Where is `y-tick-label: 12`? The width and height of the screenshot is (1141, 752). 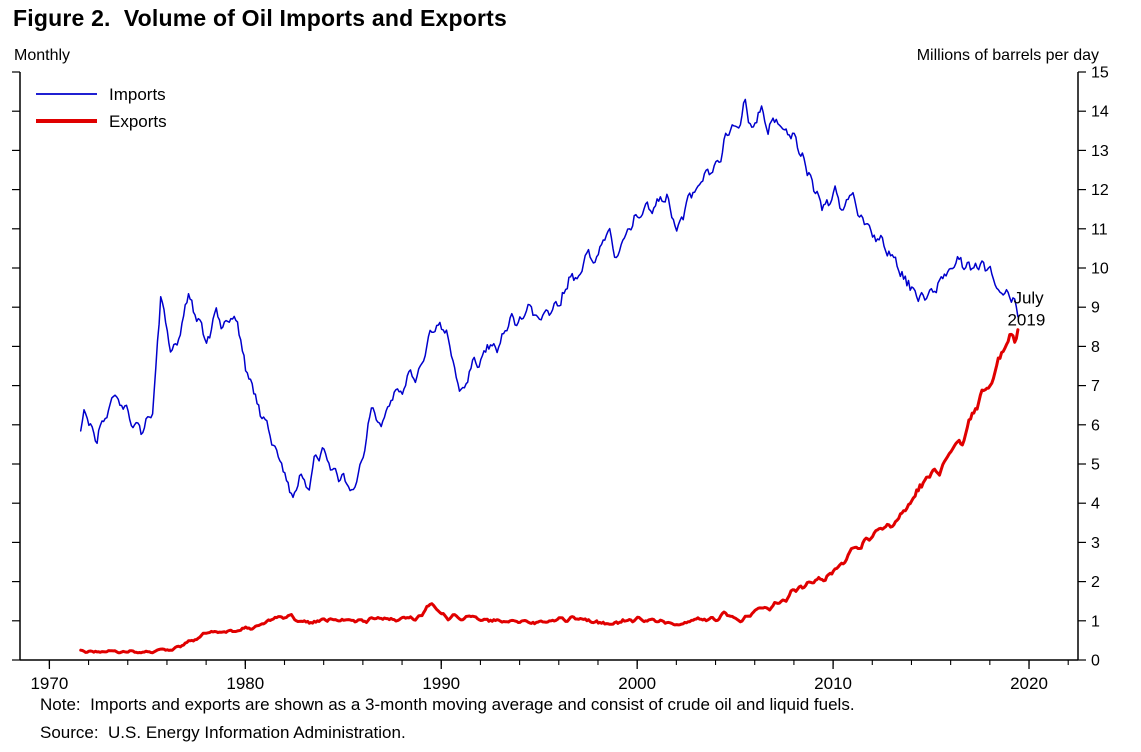
y-tick-label: 12 is located at coordinates (1100, 190).